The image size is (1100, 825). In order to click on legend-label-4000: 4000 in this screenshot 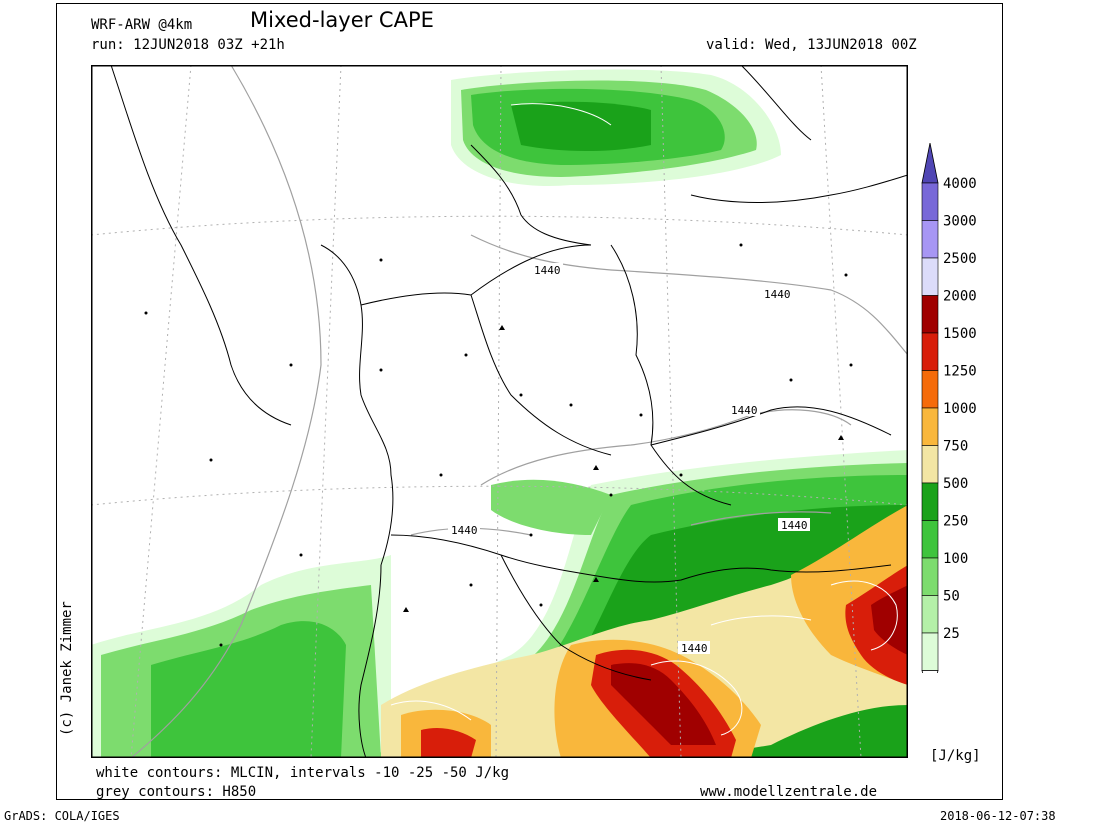, I will do `click(960, 184)`.